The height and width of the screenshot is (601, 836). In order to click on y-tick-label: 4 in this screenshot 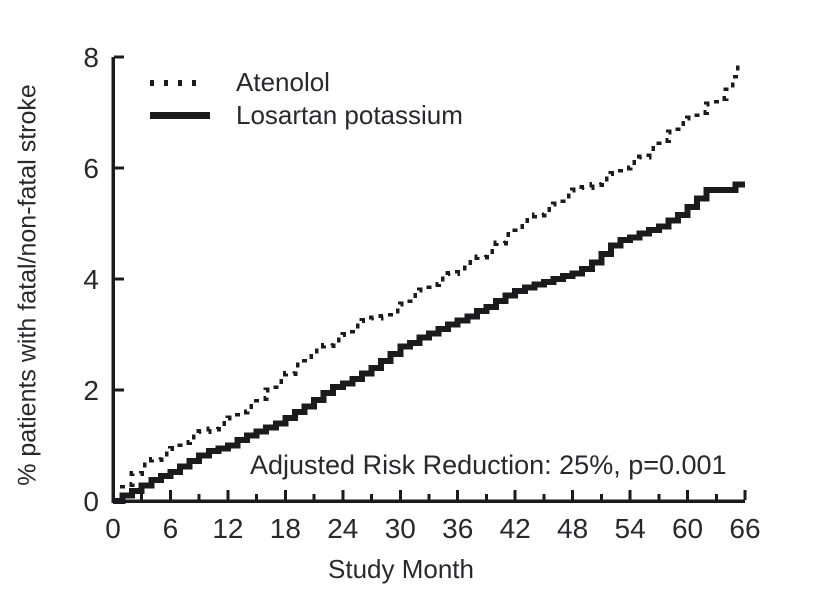, I will do `click(91, 279)`.